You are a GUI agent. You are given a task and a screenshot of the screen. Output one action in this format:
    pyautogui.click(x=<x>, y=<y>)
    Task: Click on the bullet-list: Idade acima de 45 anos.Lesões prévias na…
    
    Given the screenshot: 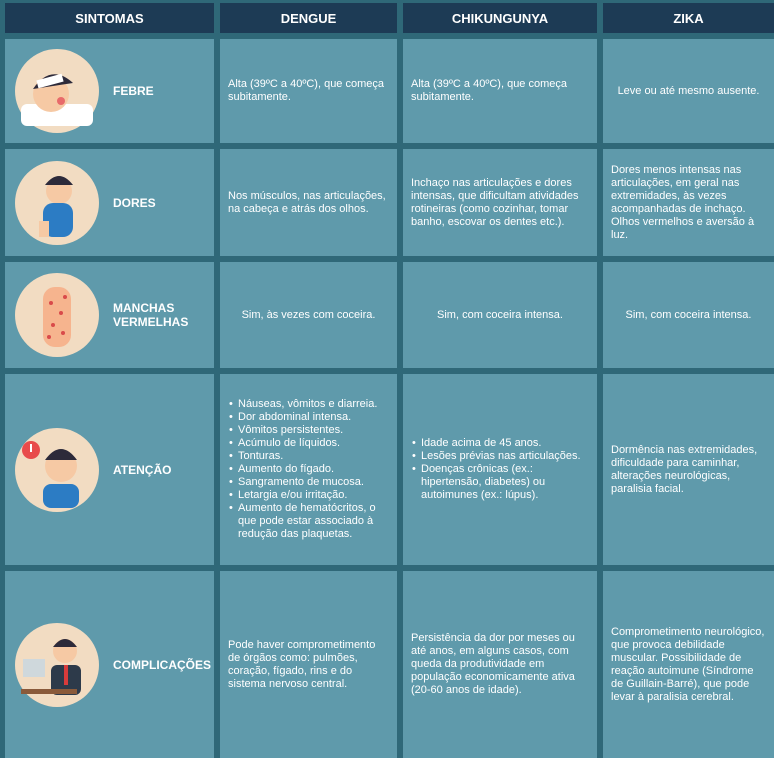 What is the action you would take?
    pyautogui.click(x=500, y=469)
    